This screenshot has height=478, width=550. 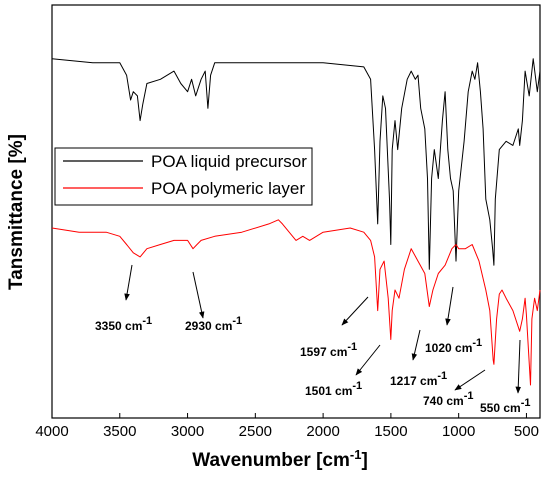 I want to click on annotation-text: 1217 cm, so click(x=413, y=381).